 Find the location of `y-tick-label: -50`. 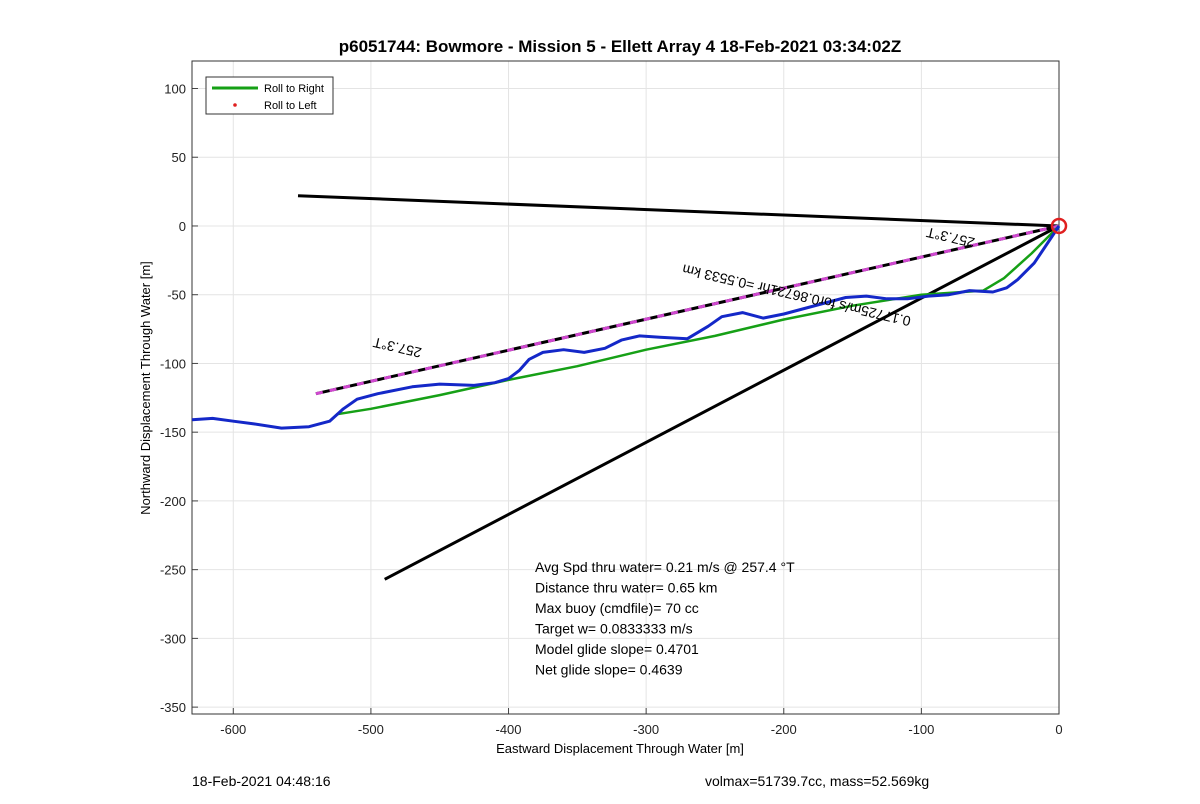

y-tick-label: -50 is located at coordinates (176, 295).